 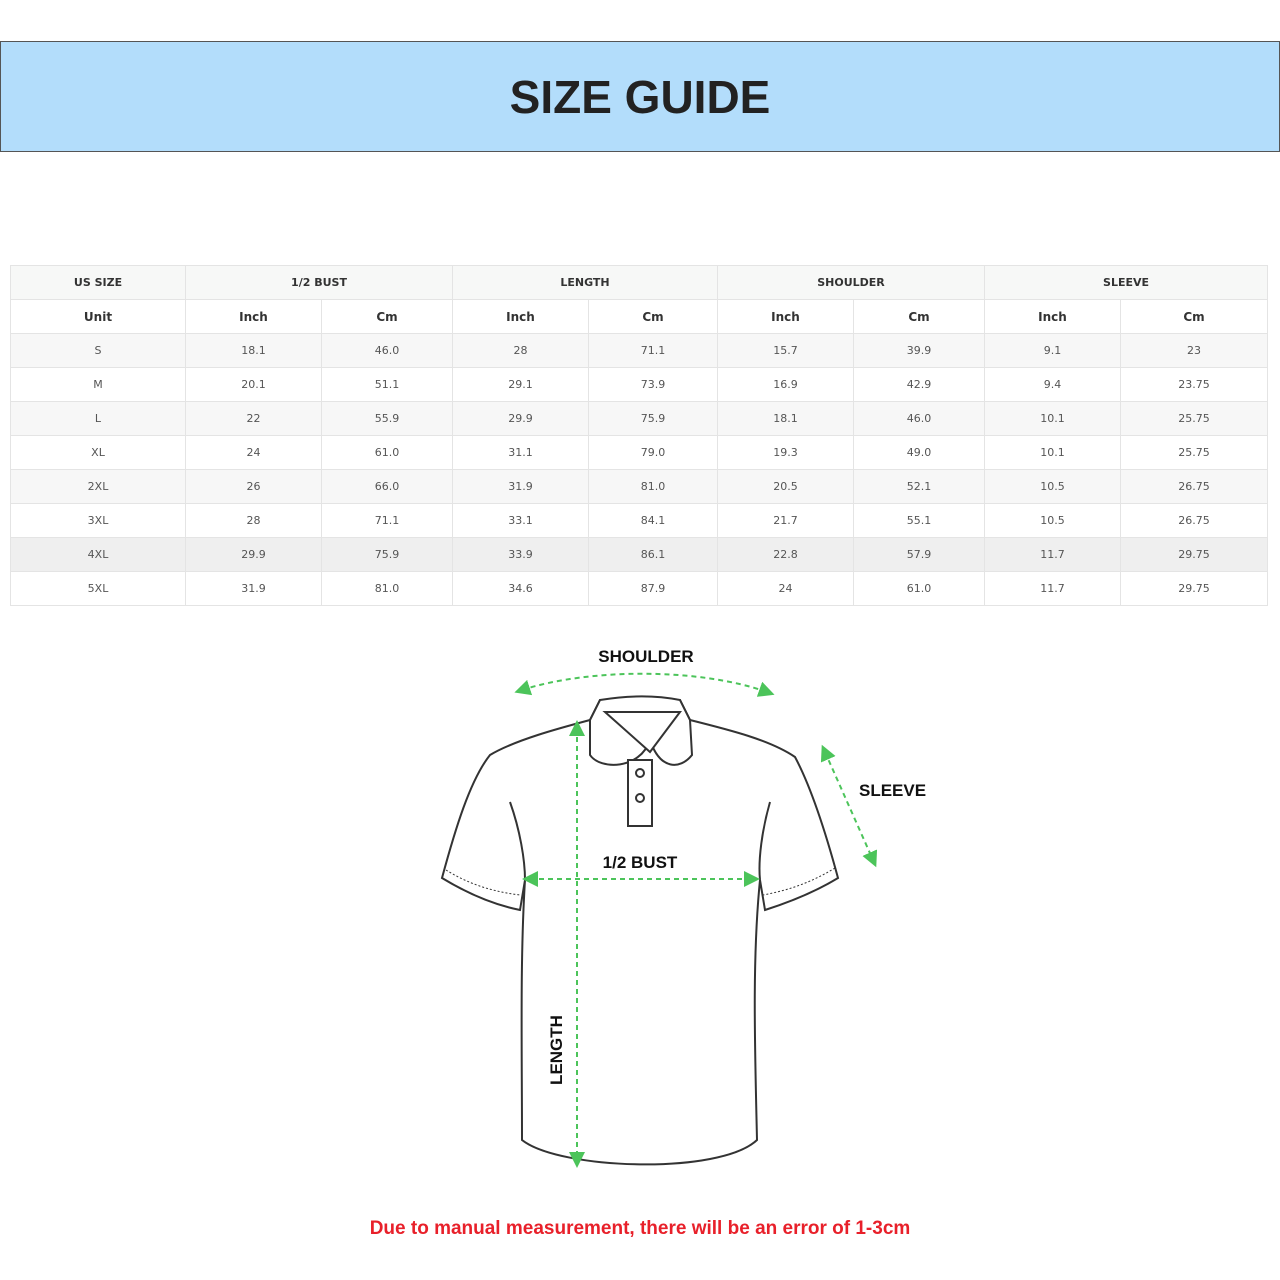 I want to click on page-title: SIZE GUIDE, so click(x=640, y=96).